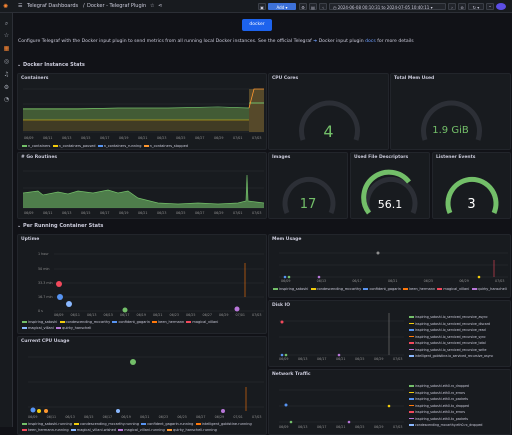 This screenshot has width=512, height=435. I want to click on go-routines-area, so click(143, 191).